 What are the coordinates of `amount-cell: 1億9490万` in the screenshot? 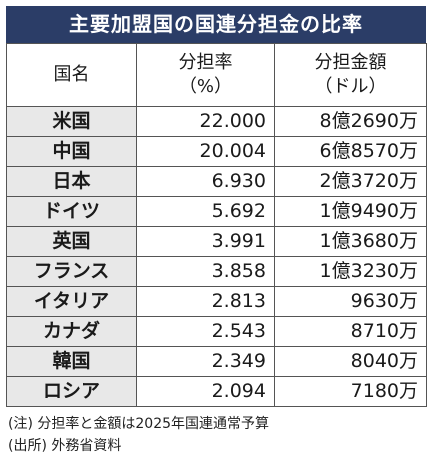 It's located at (350, 211).